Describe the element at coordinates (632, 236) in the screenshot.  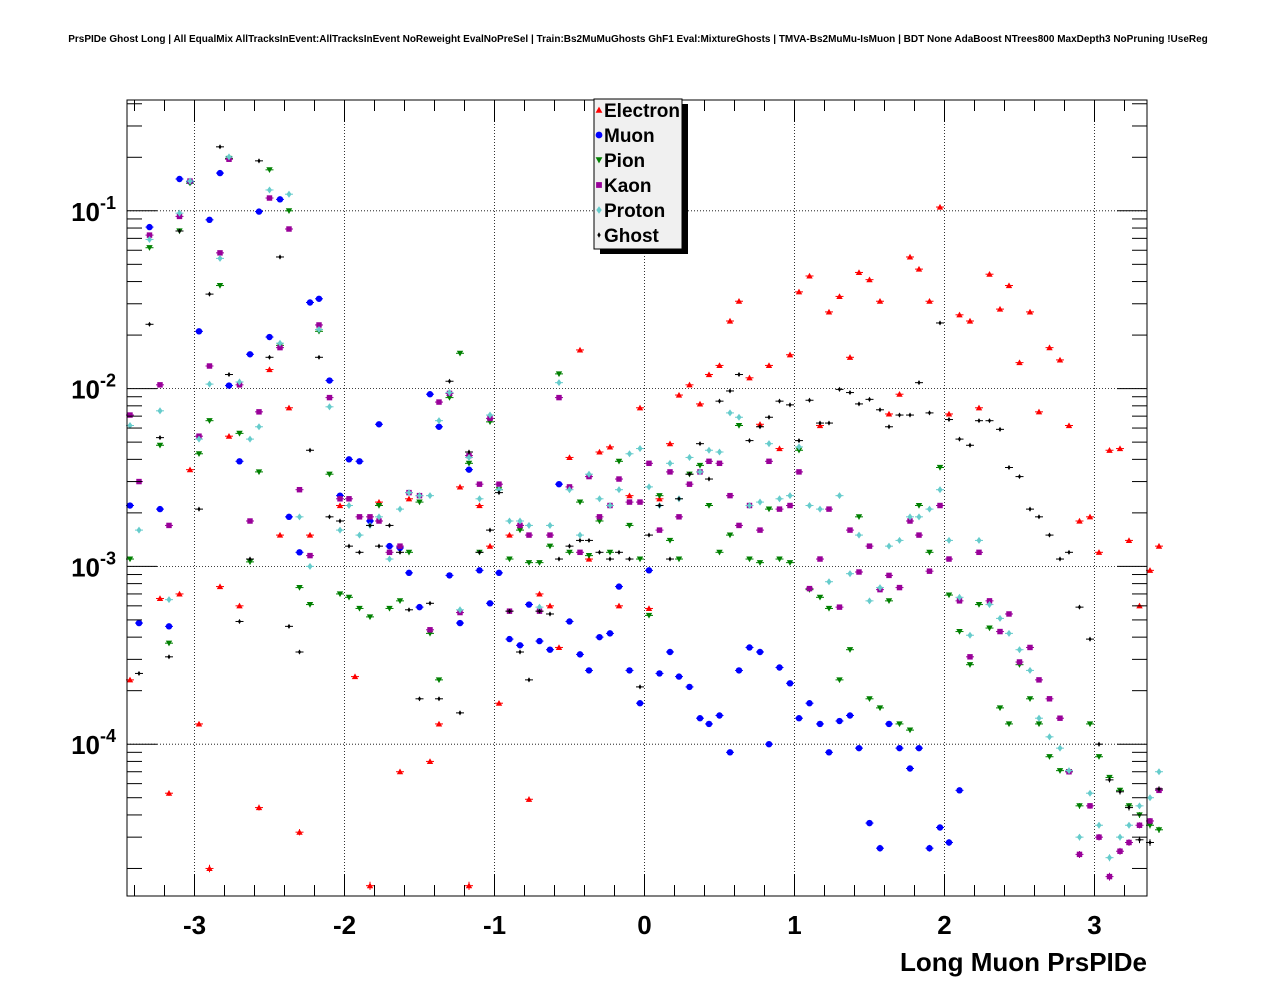
I see `legend-label-ghost: Ghost` at that location.